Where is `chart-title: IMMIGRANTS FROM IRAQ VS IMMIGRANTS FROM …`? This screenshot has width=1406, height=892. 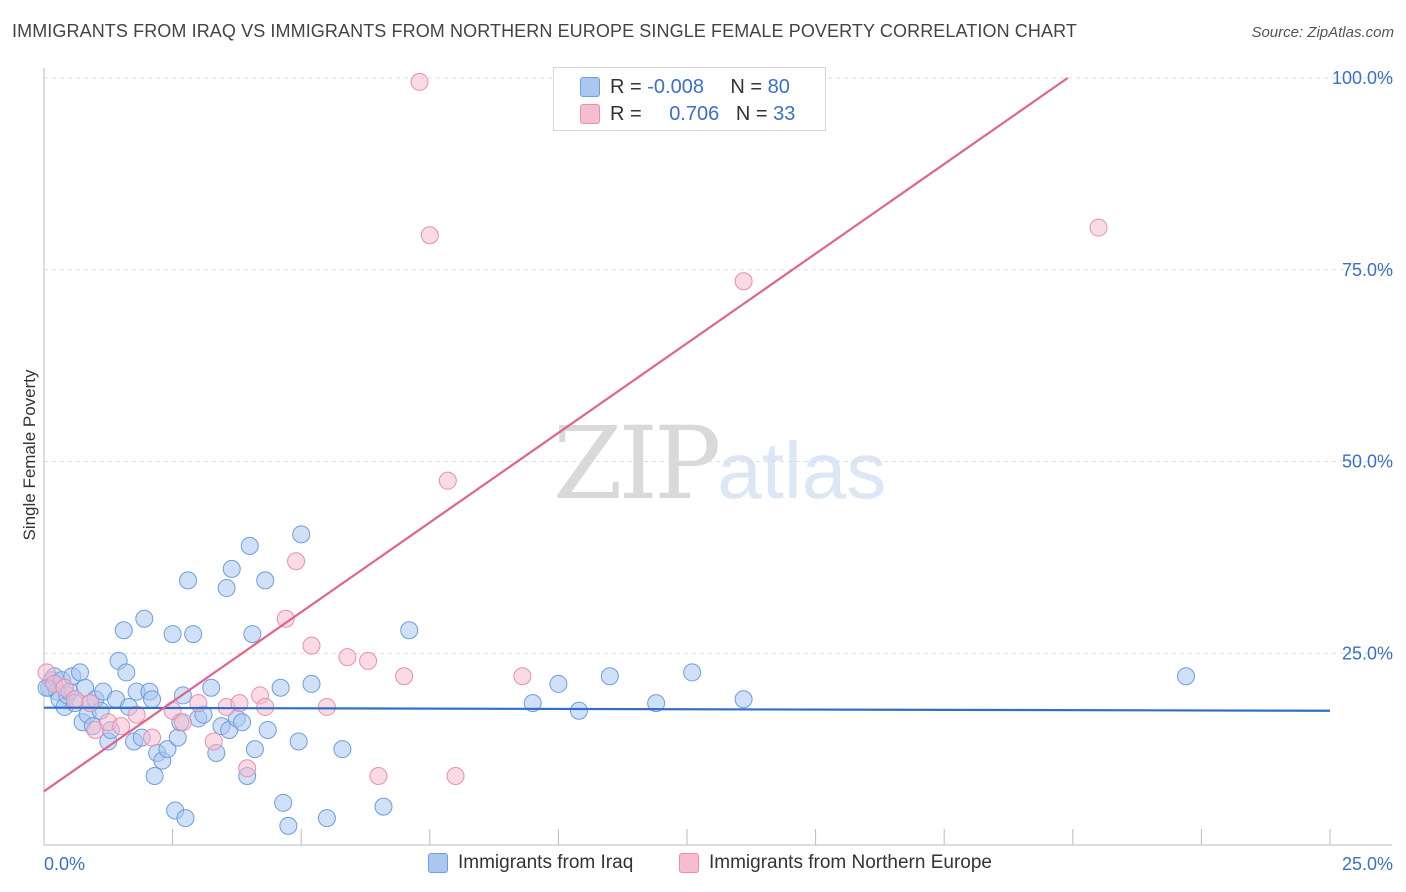
chart-title: IMMIGRANTS FROM IRAQ VS IMMIGRANTS FROM … is located at coordinates (544, 31).